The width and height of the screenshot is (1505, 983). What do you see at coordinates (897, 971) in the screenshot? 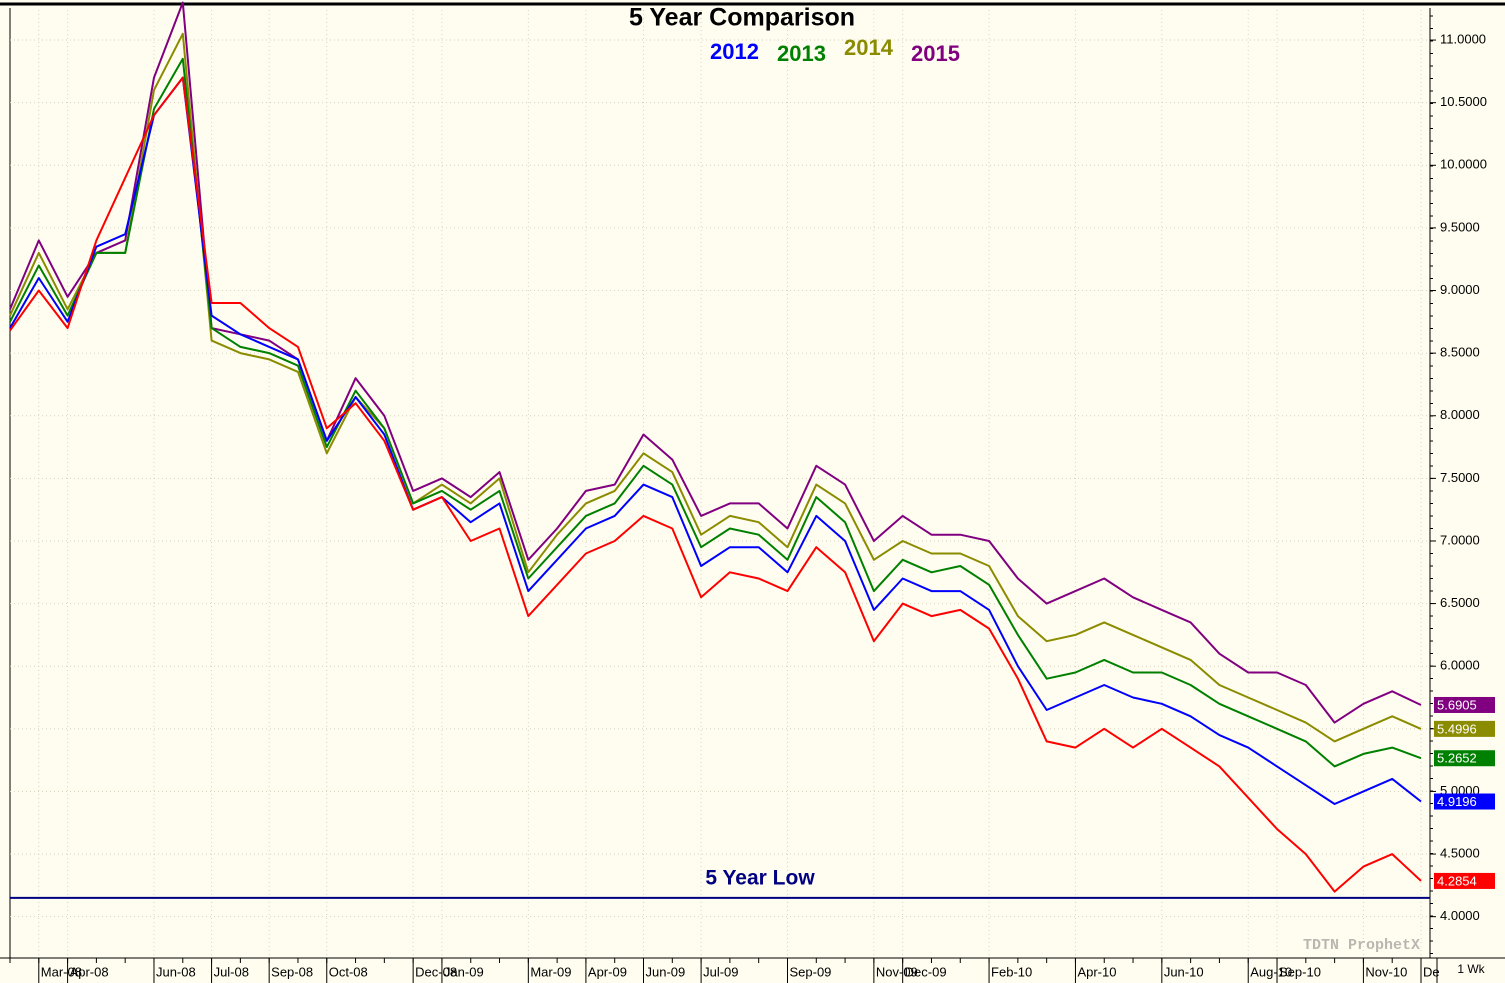
I see `x-tick-label: Nov-09` at bounding box center [897, 971].